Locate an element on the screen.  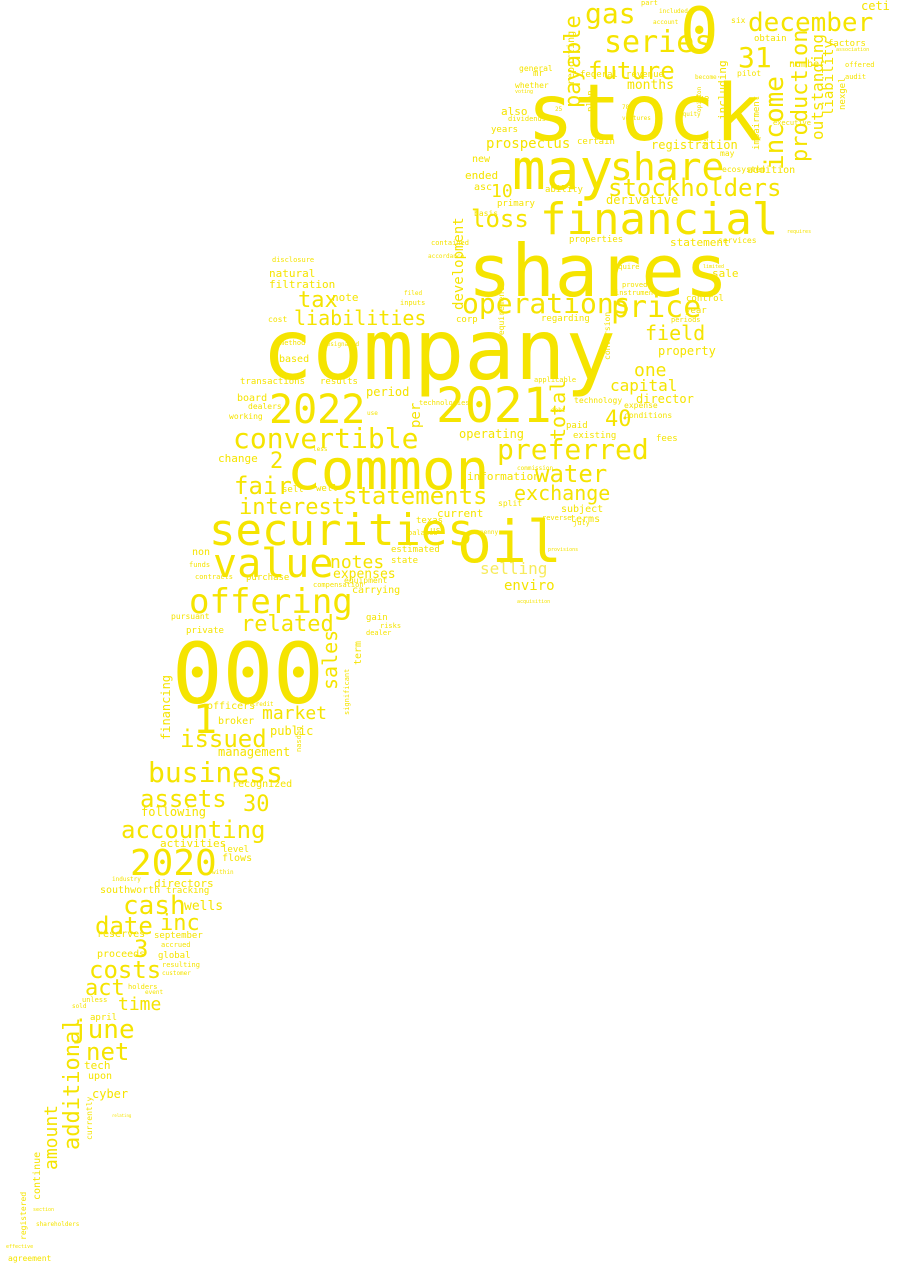
word-nasdaq: limited is located at coordinates (714, 267).